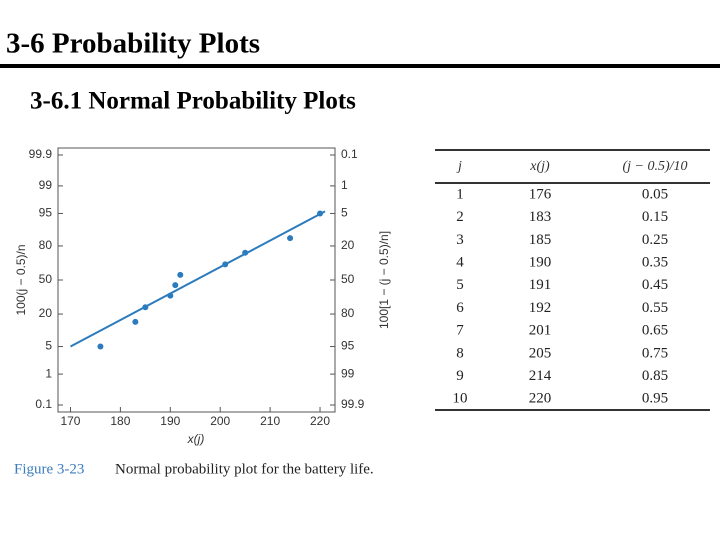  What do you see at coordinates (655, 308) in the screenshot?
I see `table-cell: 0.55` at bounding box center [655, 308].